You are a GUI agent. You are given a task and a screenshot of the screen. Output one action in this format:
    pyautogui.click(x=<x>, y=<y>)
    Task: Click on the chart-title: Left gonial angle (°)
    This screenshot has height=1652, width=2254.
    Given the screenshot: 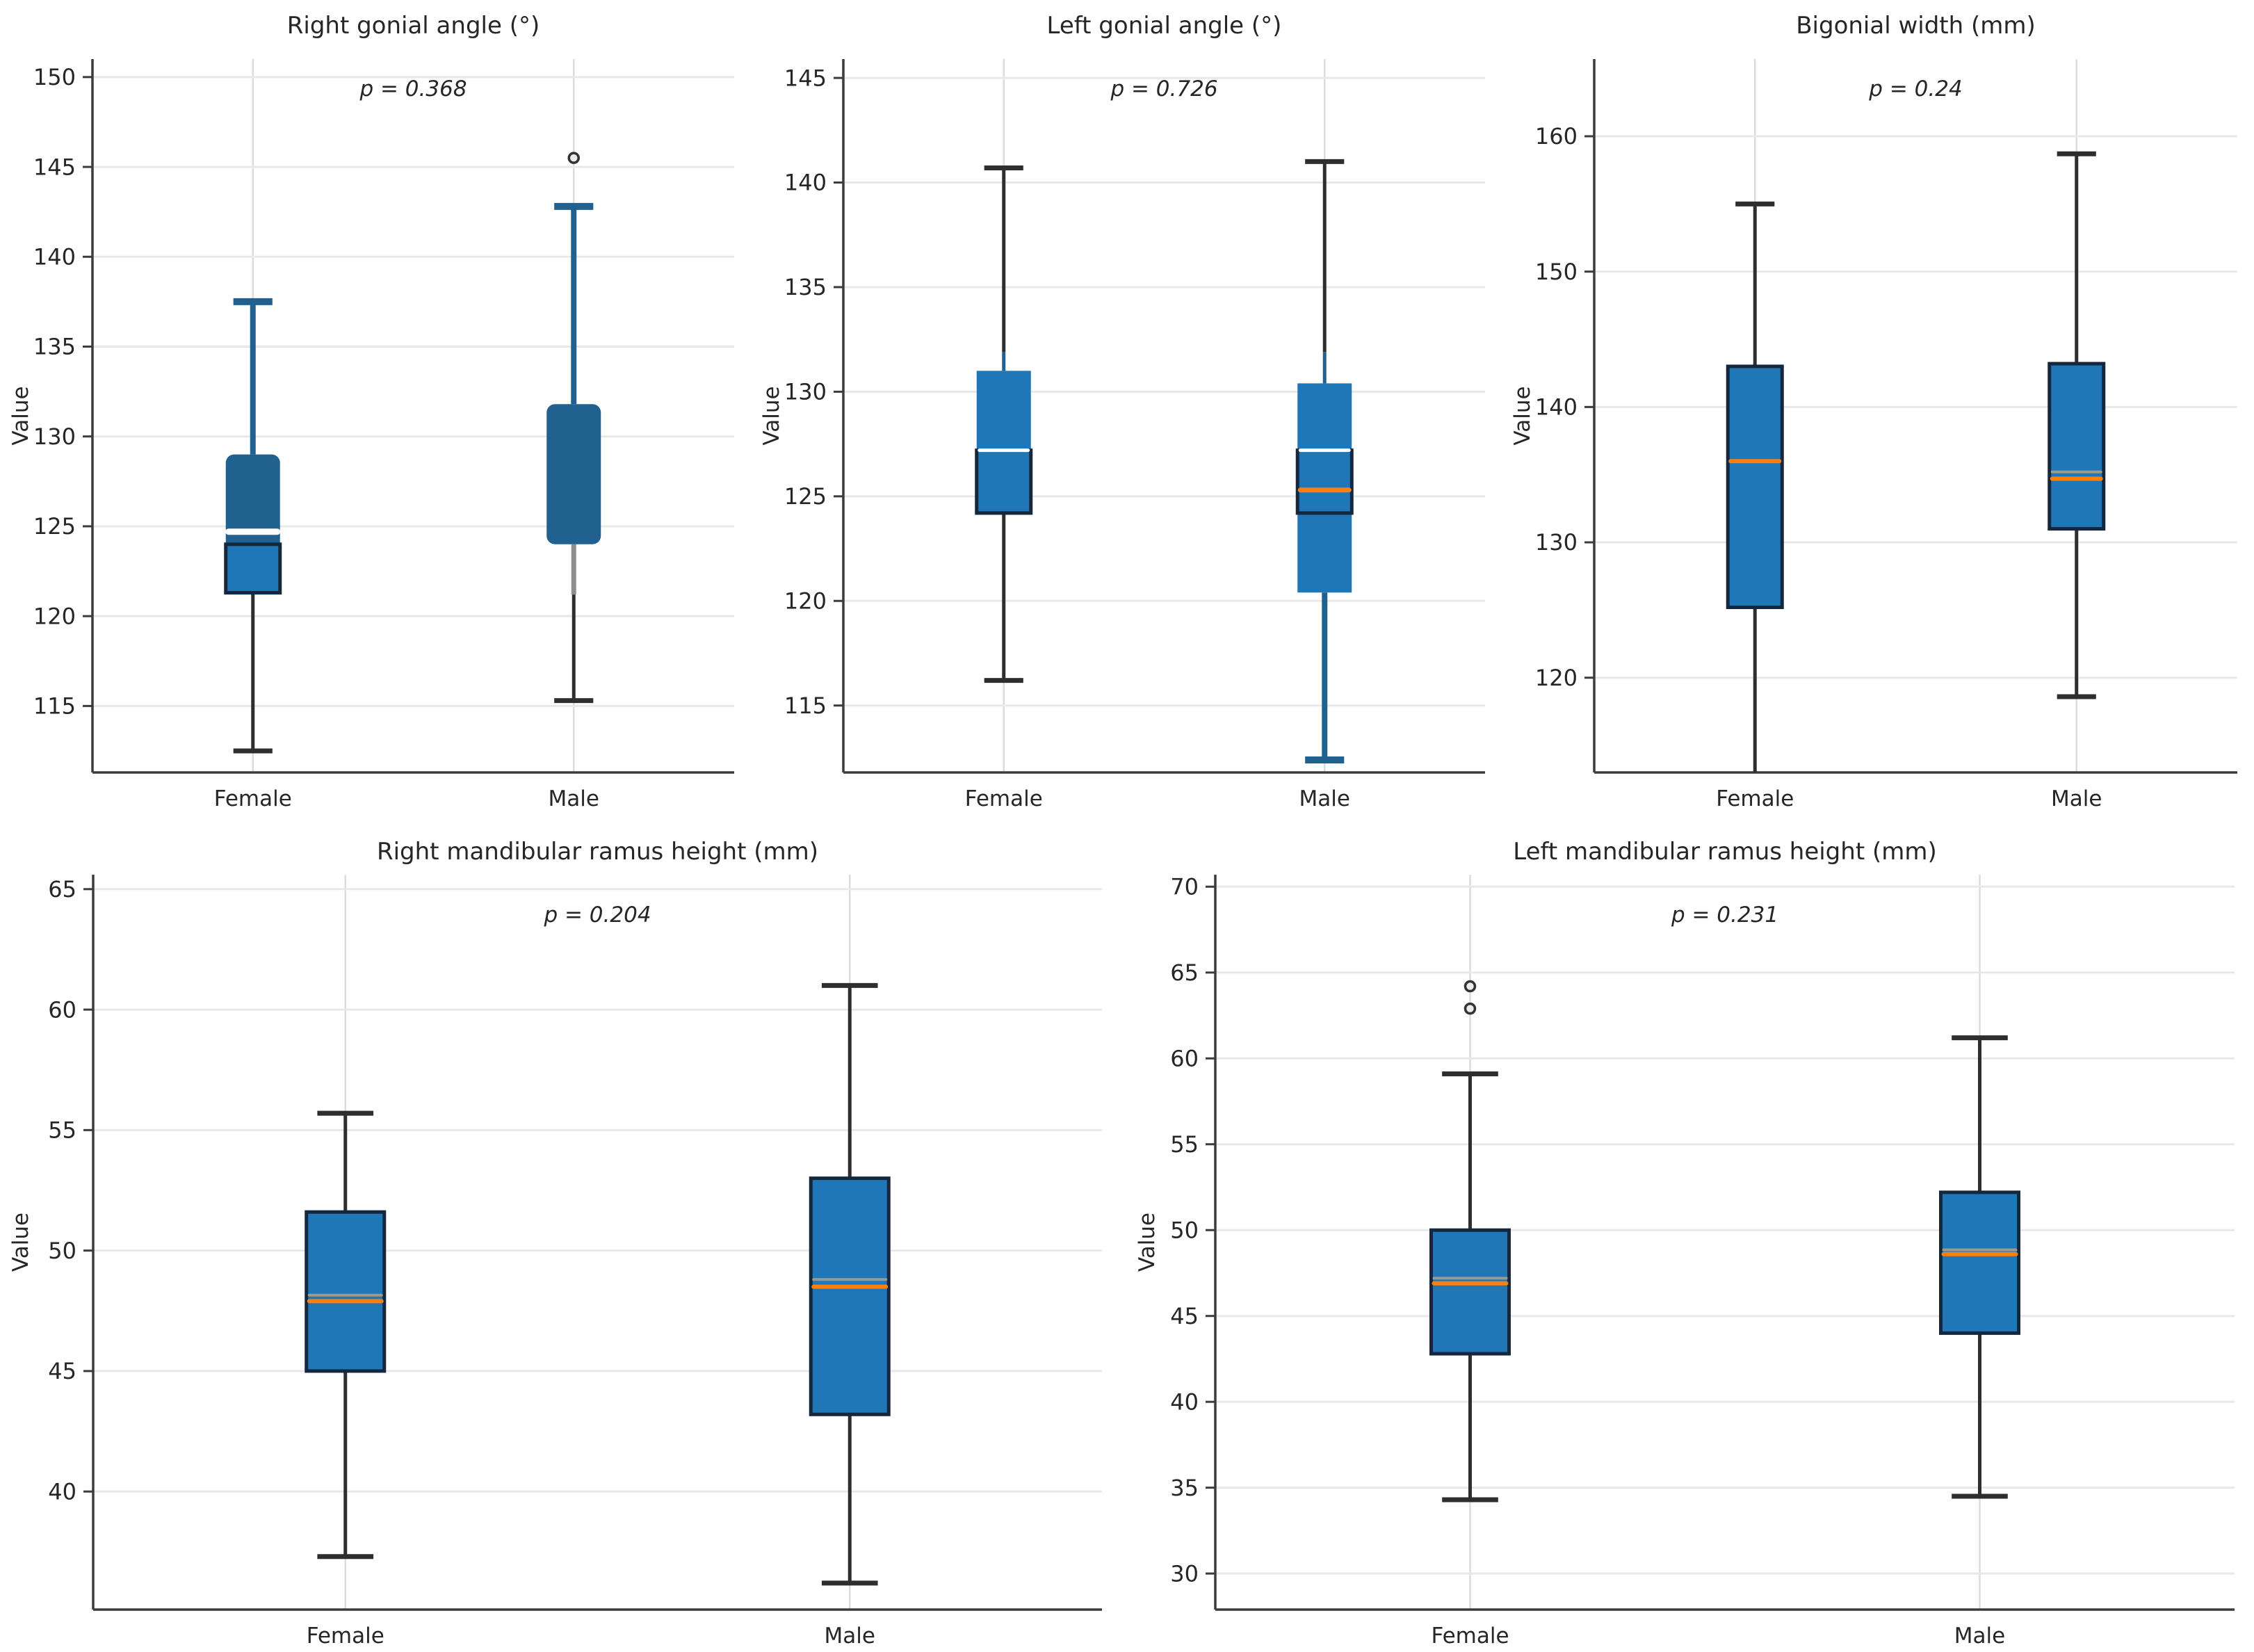 What is the action you would take?
    pyautogui.click(x=1164, y=26)
    